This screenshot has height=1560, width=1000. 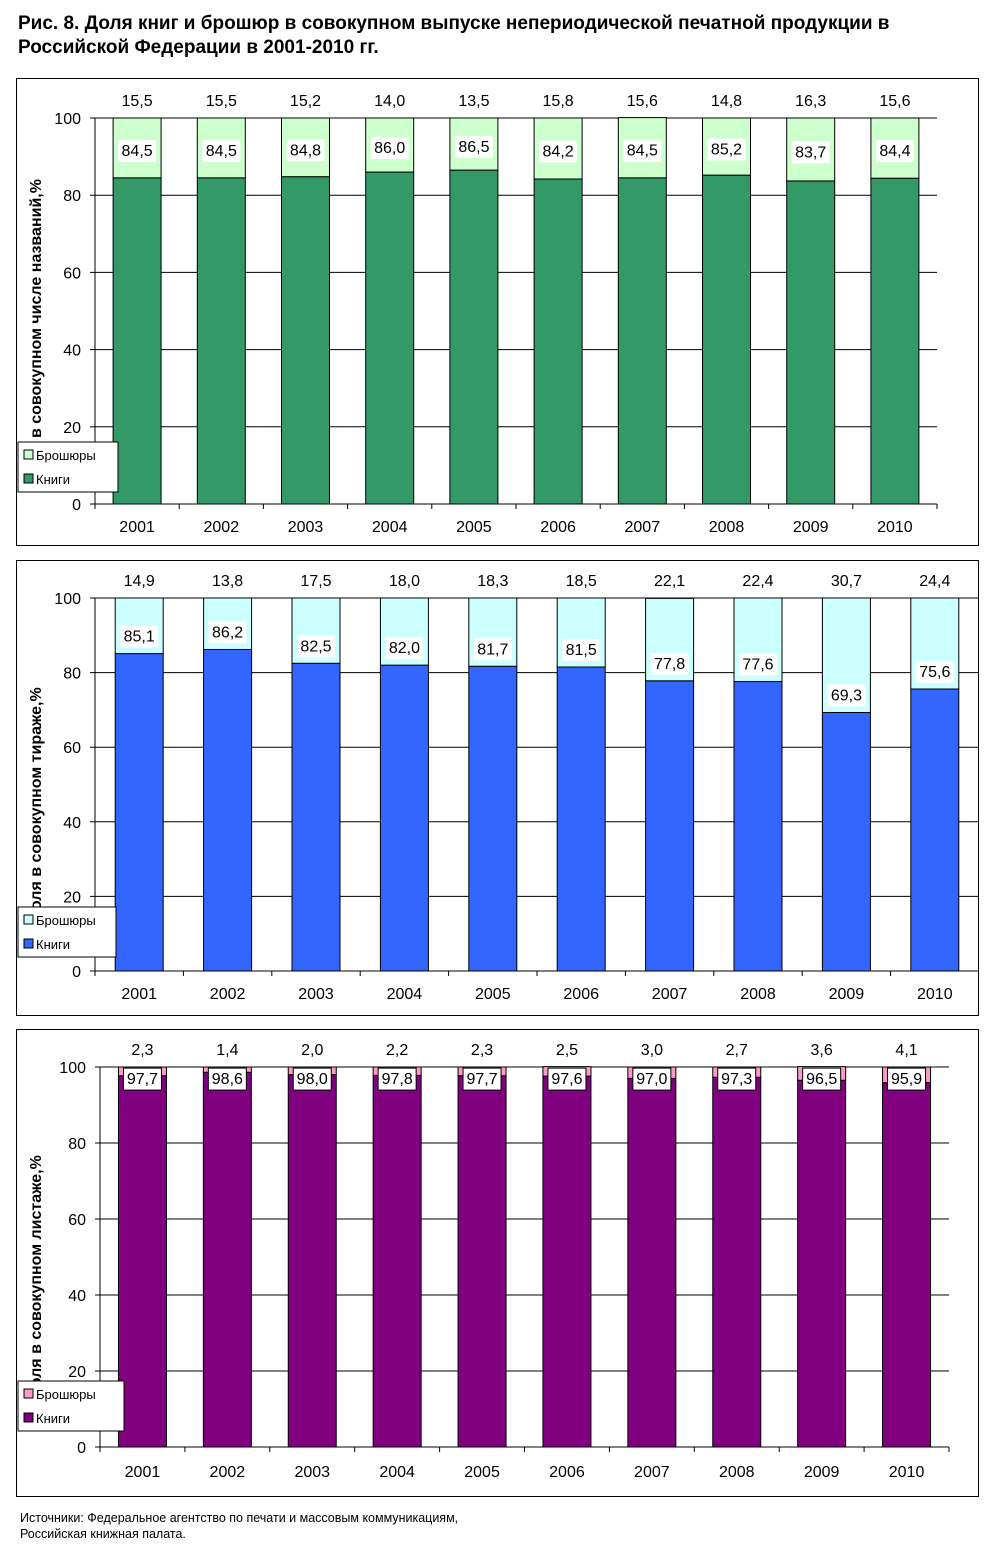 I want to click on x-tick-label: 2005, so click(x=474, y=527).